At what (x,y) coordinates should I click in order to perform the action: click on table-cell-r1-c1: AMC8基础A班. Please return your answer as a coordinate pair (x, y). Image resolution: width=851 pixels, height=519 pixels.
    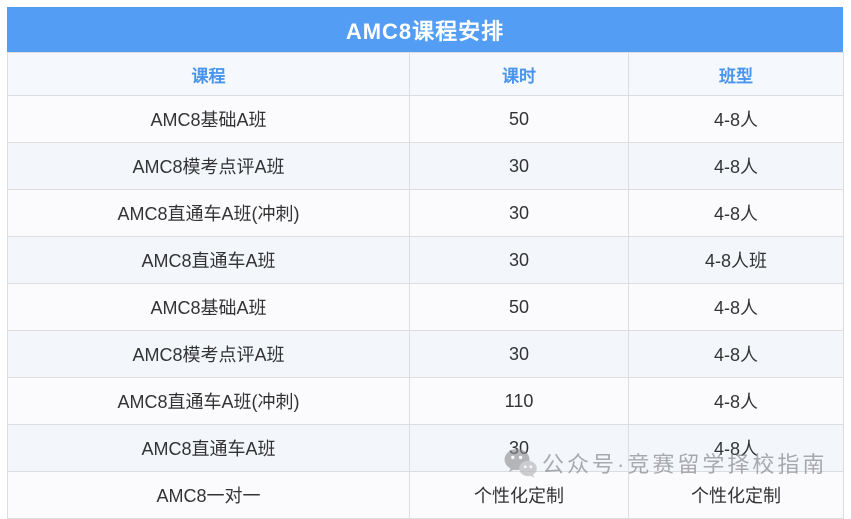
    Looking at the image, I should click on (208, 119).